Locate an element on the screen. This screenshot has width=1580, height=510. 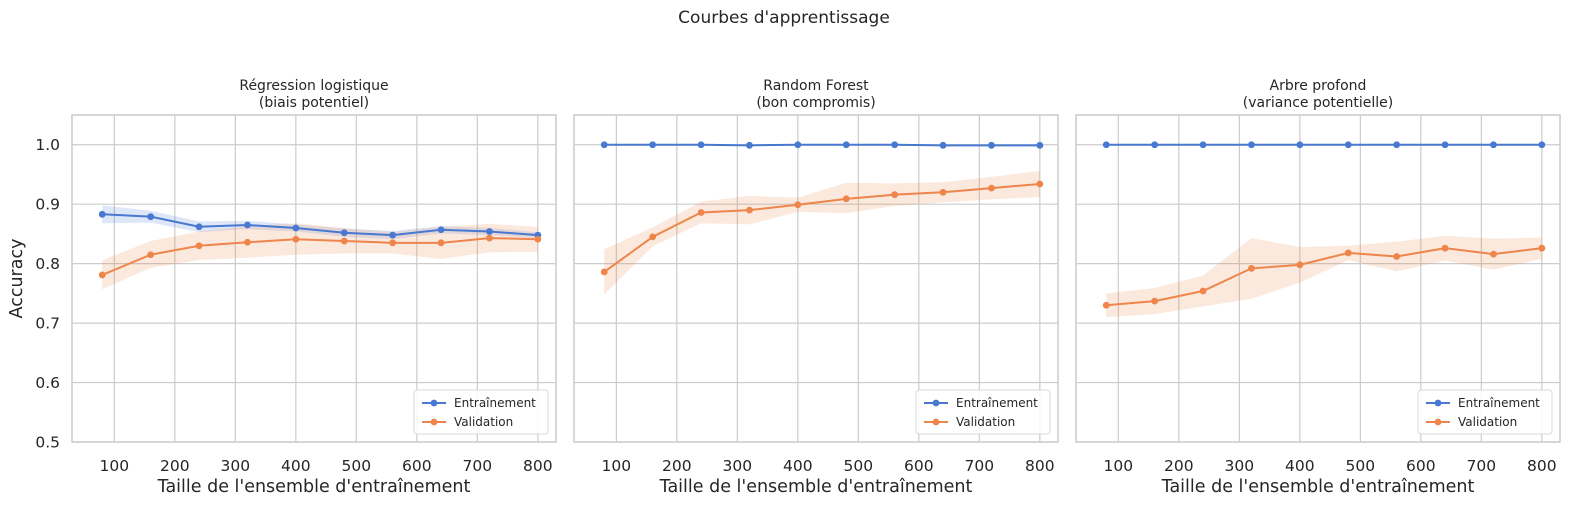
y-tick-label: 0.6 is located at coordinates (47, 383).